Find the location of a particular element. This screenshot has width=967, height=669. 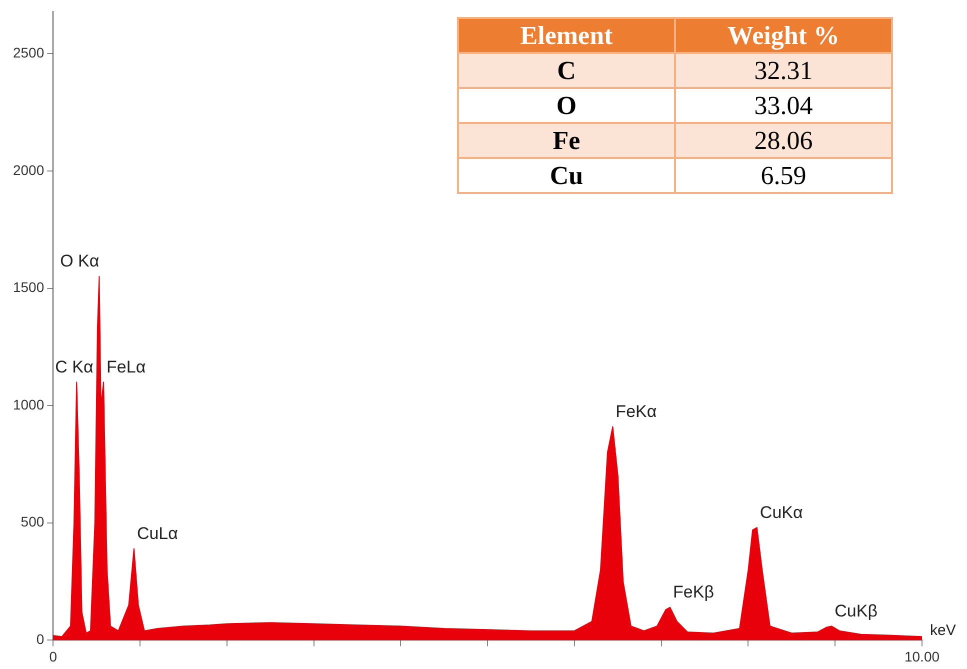

y-tick-label: 500 is located at coordinates (32, 522).